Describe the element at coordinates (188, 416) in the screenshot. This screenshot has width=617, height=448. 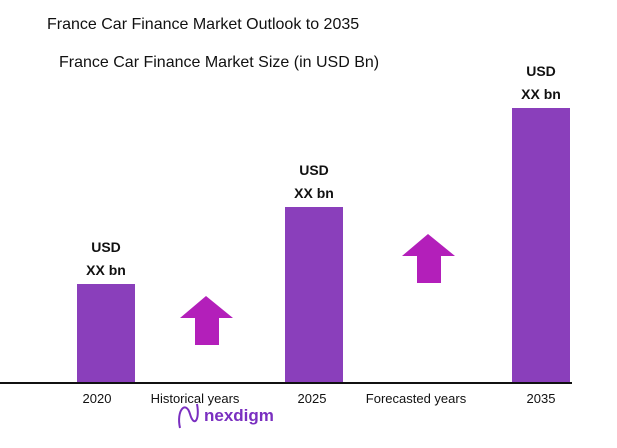
I see `logo-mark-icon` at that location.